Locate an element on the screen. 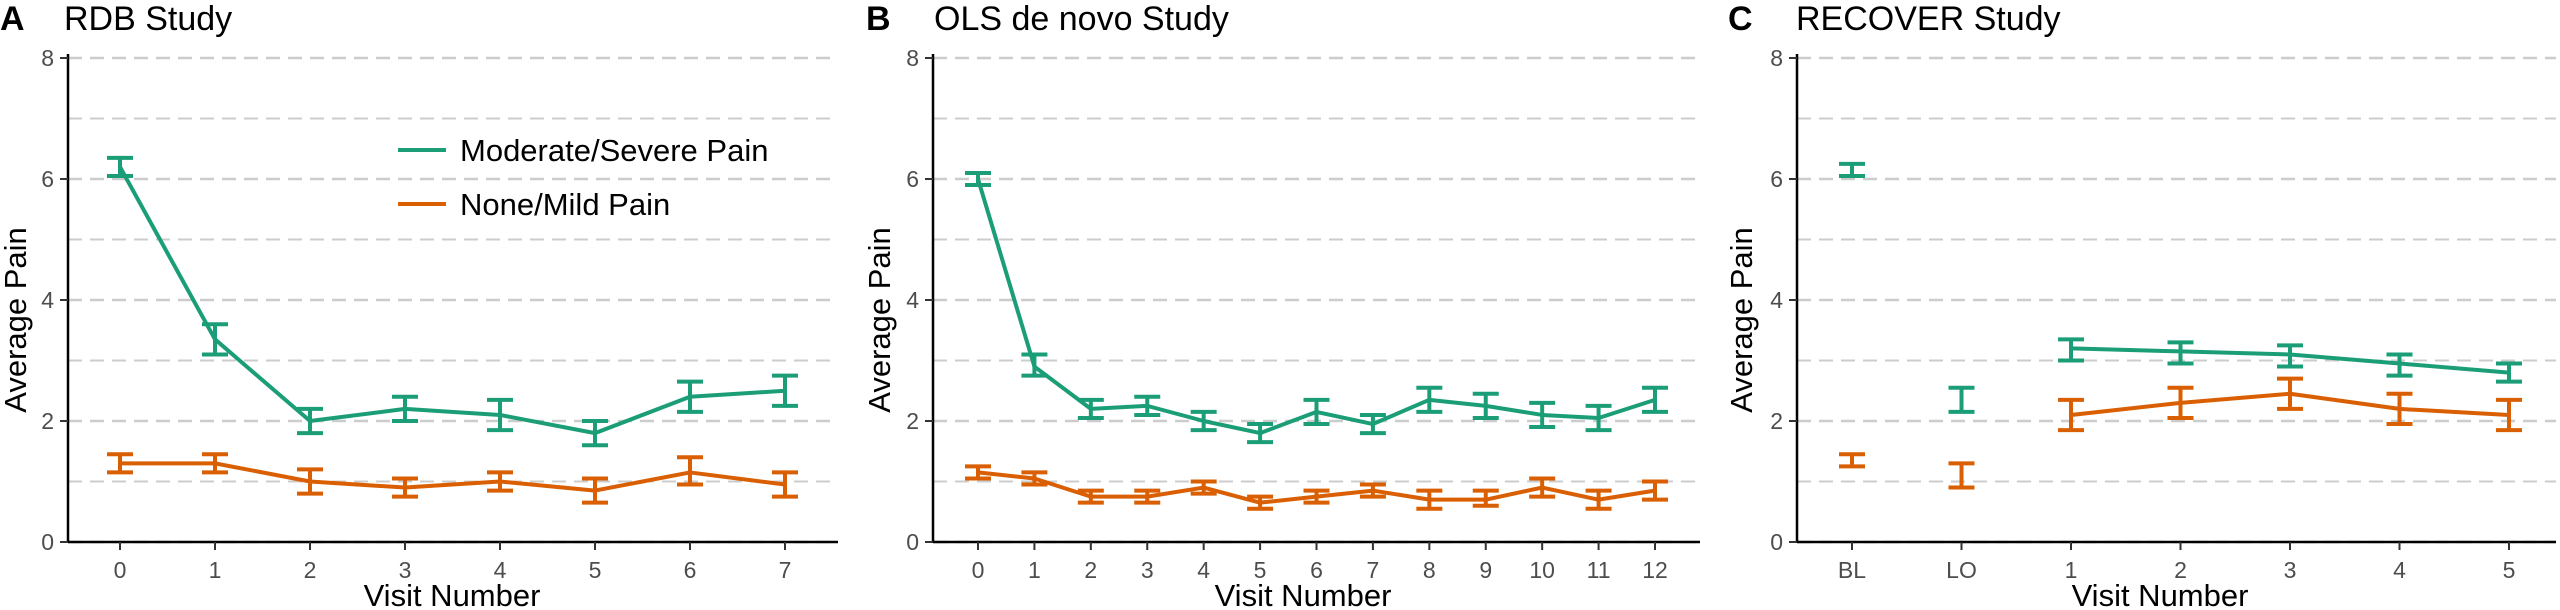 This screenshot has height=610, width=2560. y-axis-title: Average Pain is located at coordinates (16, 320).